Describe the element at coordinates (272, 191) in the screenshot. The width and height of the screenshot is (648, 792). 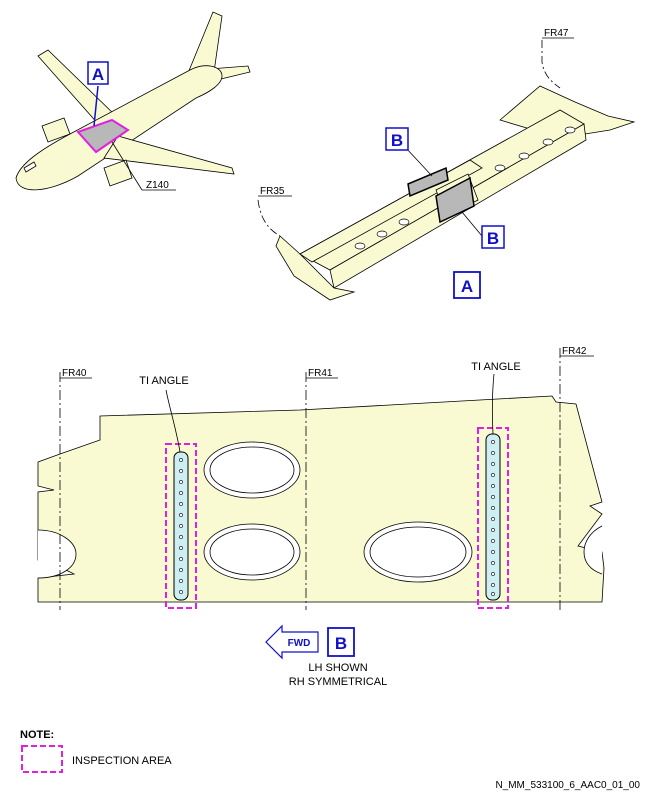
I see `frame-35-label: FR35` at that location.